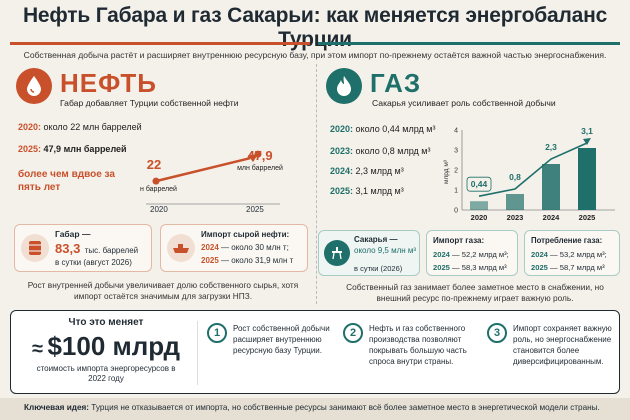  I want to click on gas-ytick-4: 4, so click(456, 131).